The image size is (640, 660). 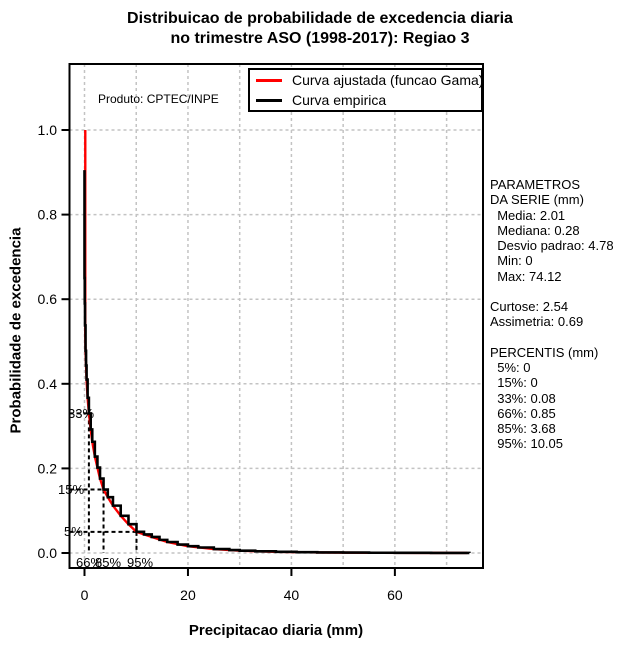 I want to click on y-axis-label: Probabilidade de excedencia, so click(x=16, y=330).